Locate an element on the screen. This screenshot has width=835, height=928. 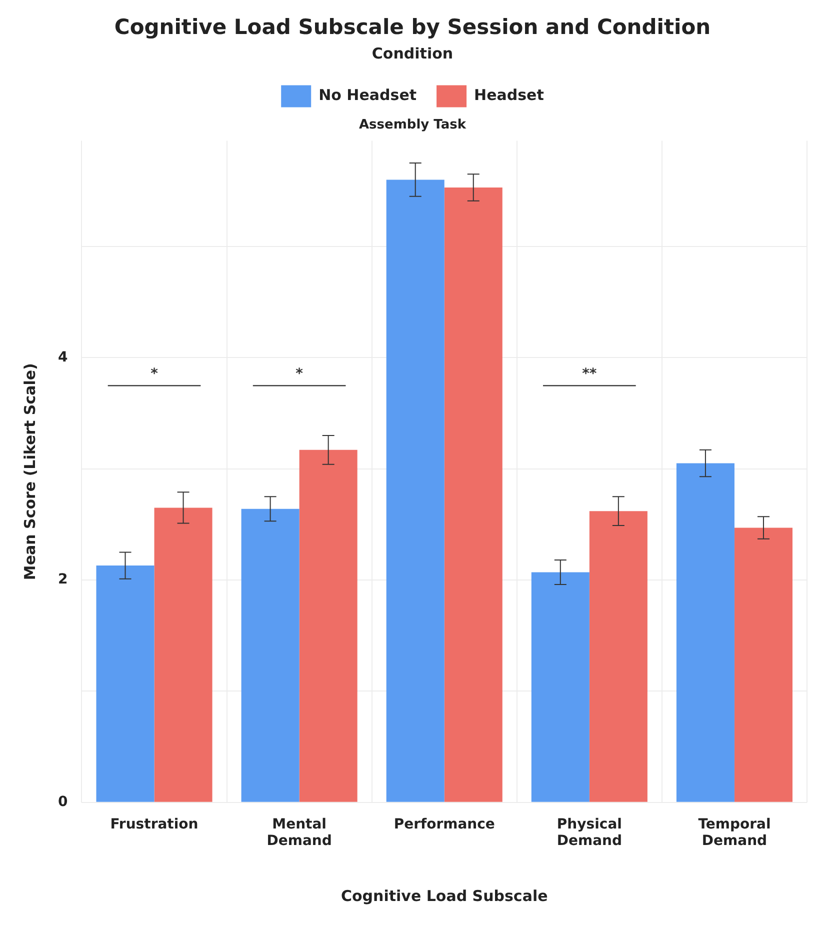
y-tick-label: 0 is located at coordinates (63, 802).